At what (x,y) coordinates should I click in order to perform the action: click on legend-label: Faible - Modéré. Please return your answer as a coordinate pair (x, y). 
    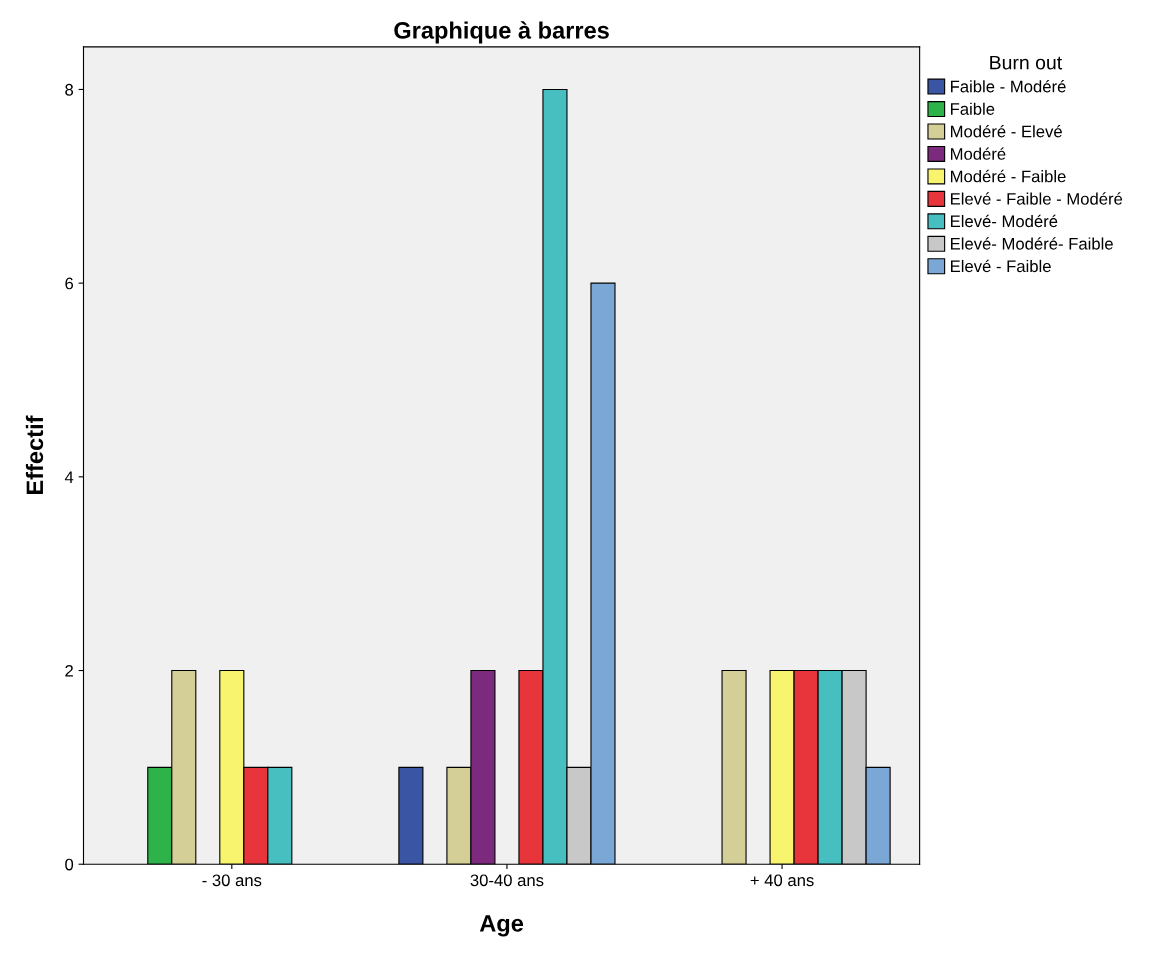
    Looking at the image, I should click on (1008, 86).